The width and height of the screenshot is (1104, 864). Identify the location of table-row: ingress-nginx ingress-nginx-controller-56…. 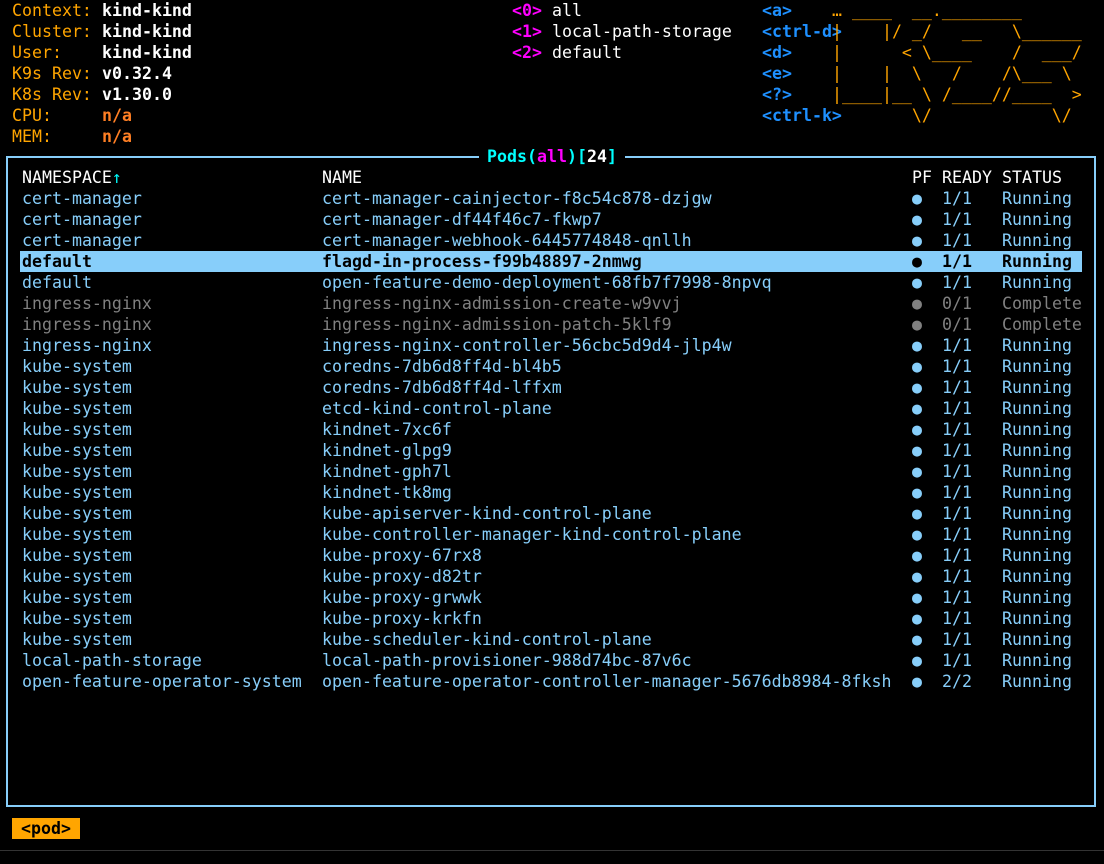
(551, 345).